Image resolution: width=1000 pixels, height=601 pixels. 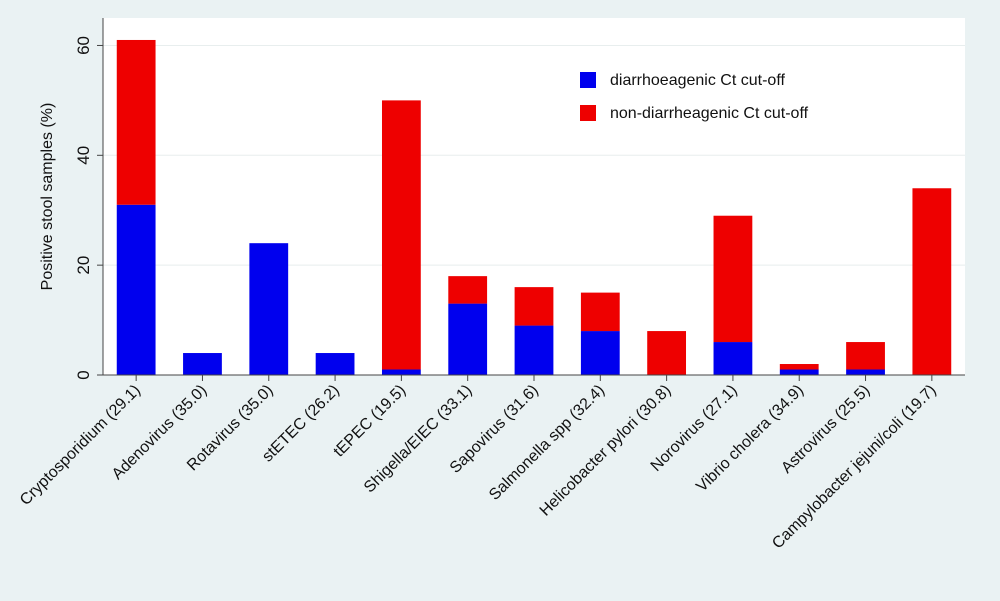 I want to click on y-tick-label: 60, so click(x=83, y=45).